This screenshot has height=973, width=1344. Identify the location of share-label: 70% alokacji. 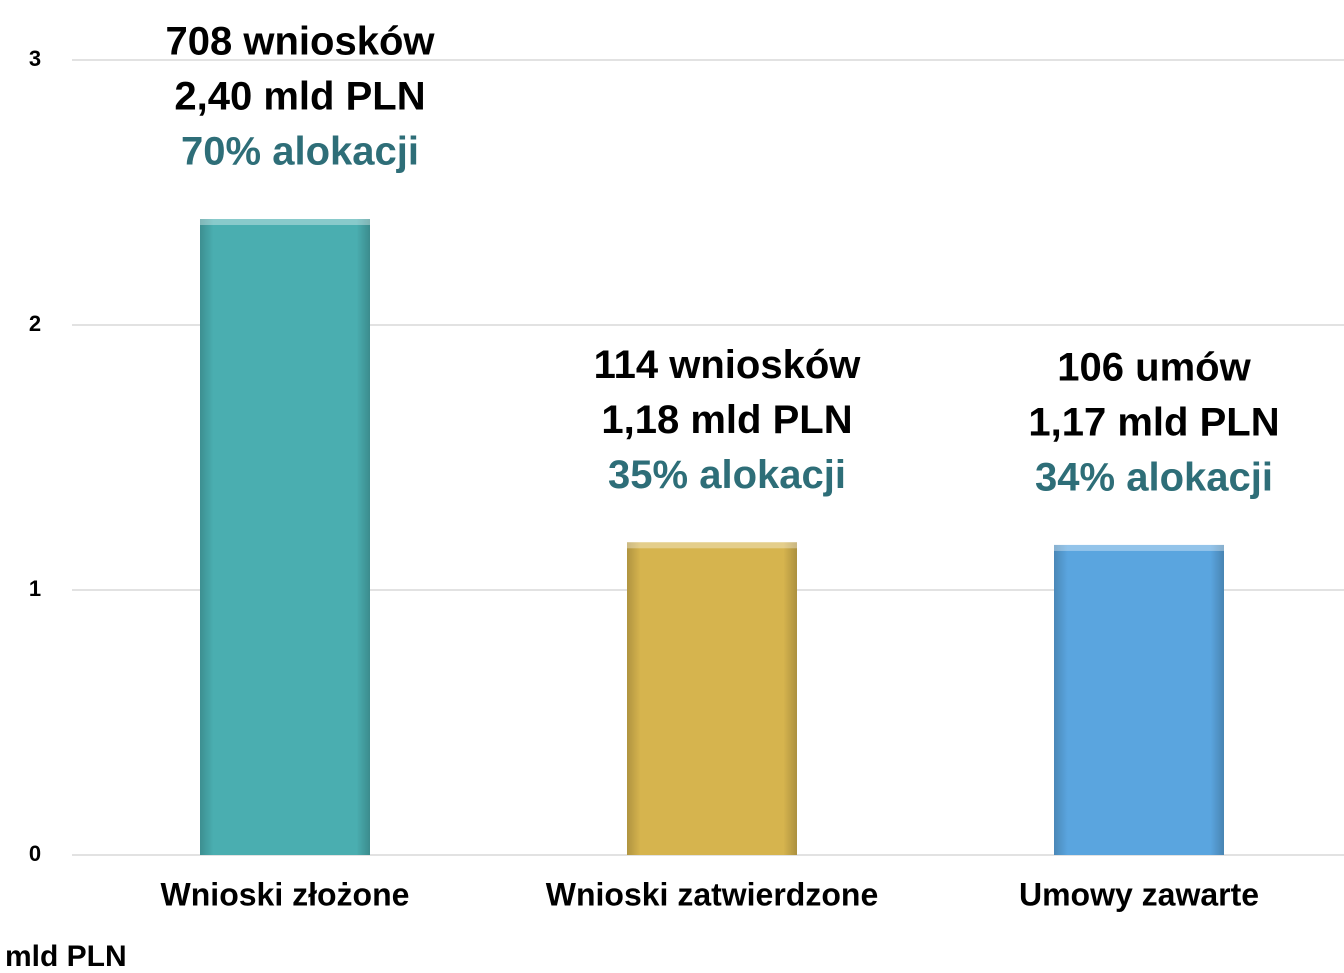
(300, 152).